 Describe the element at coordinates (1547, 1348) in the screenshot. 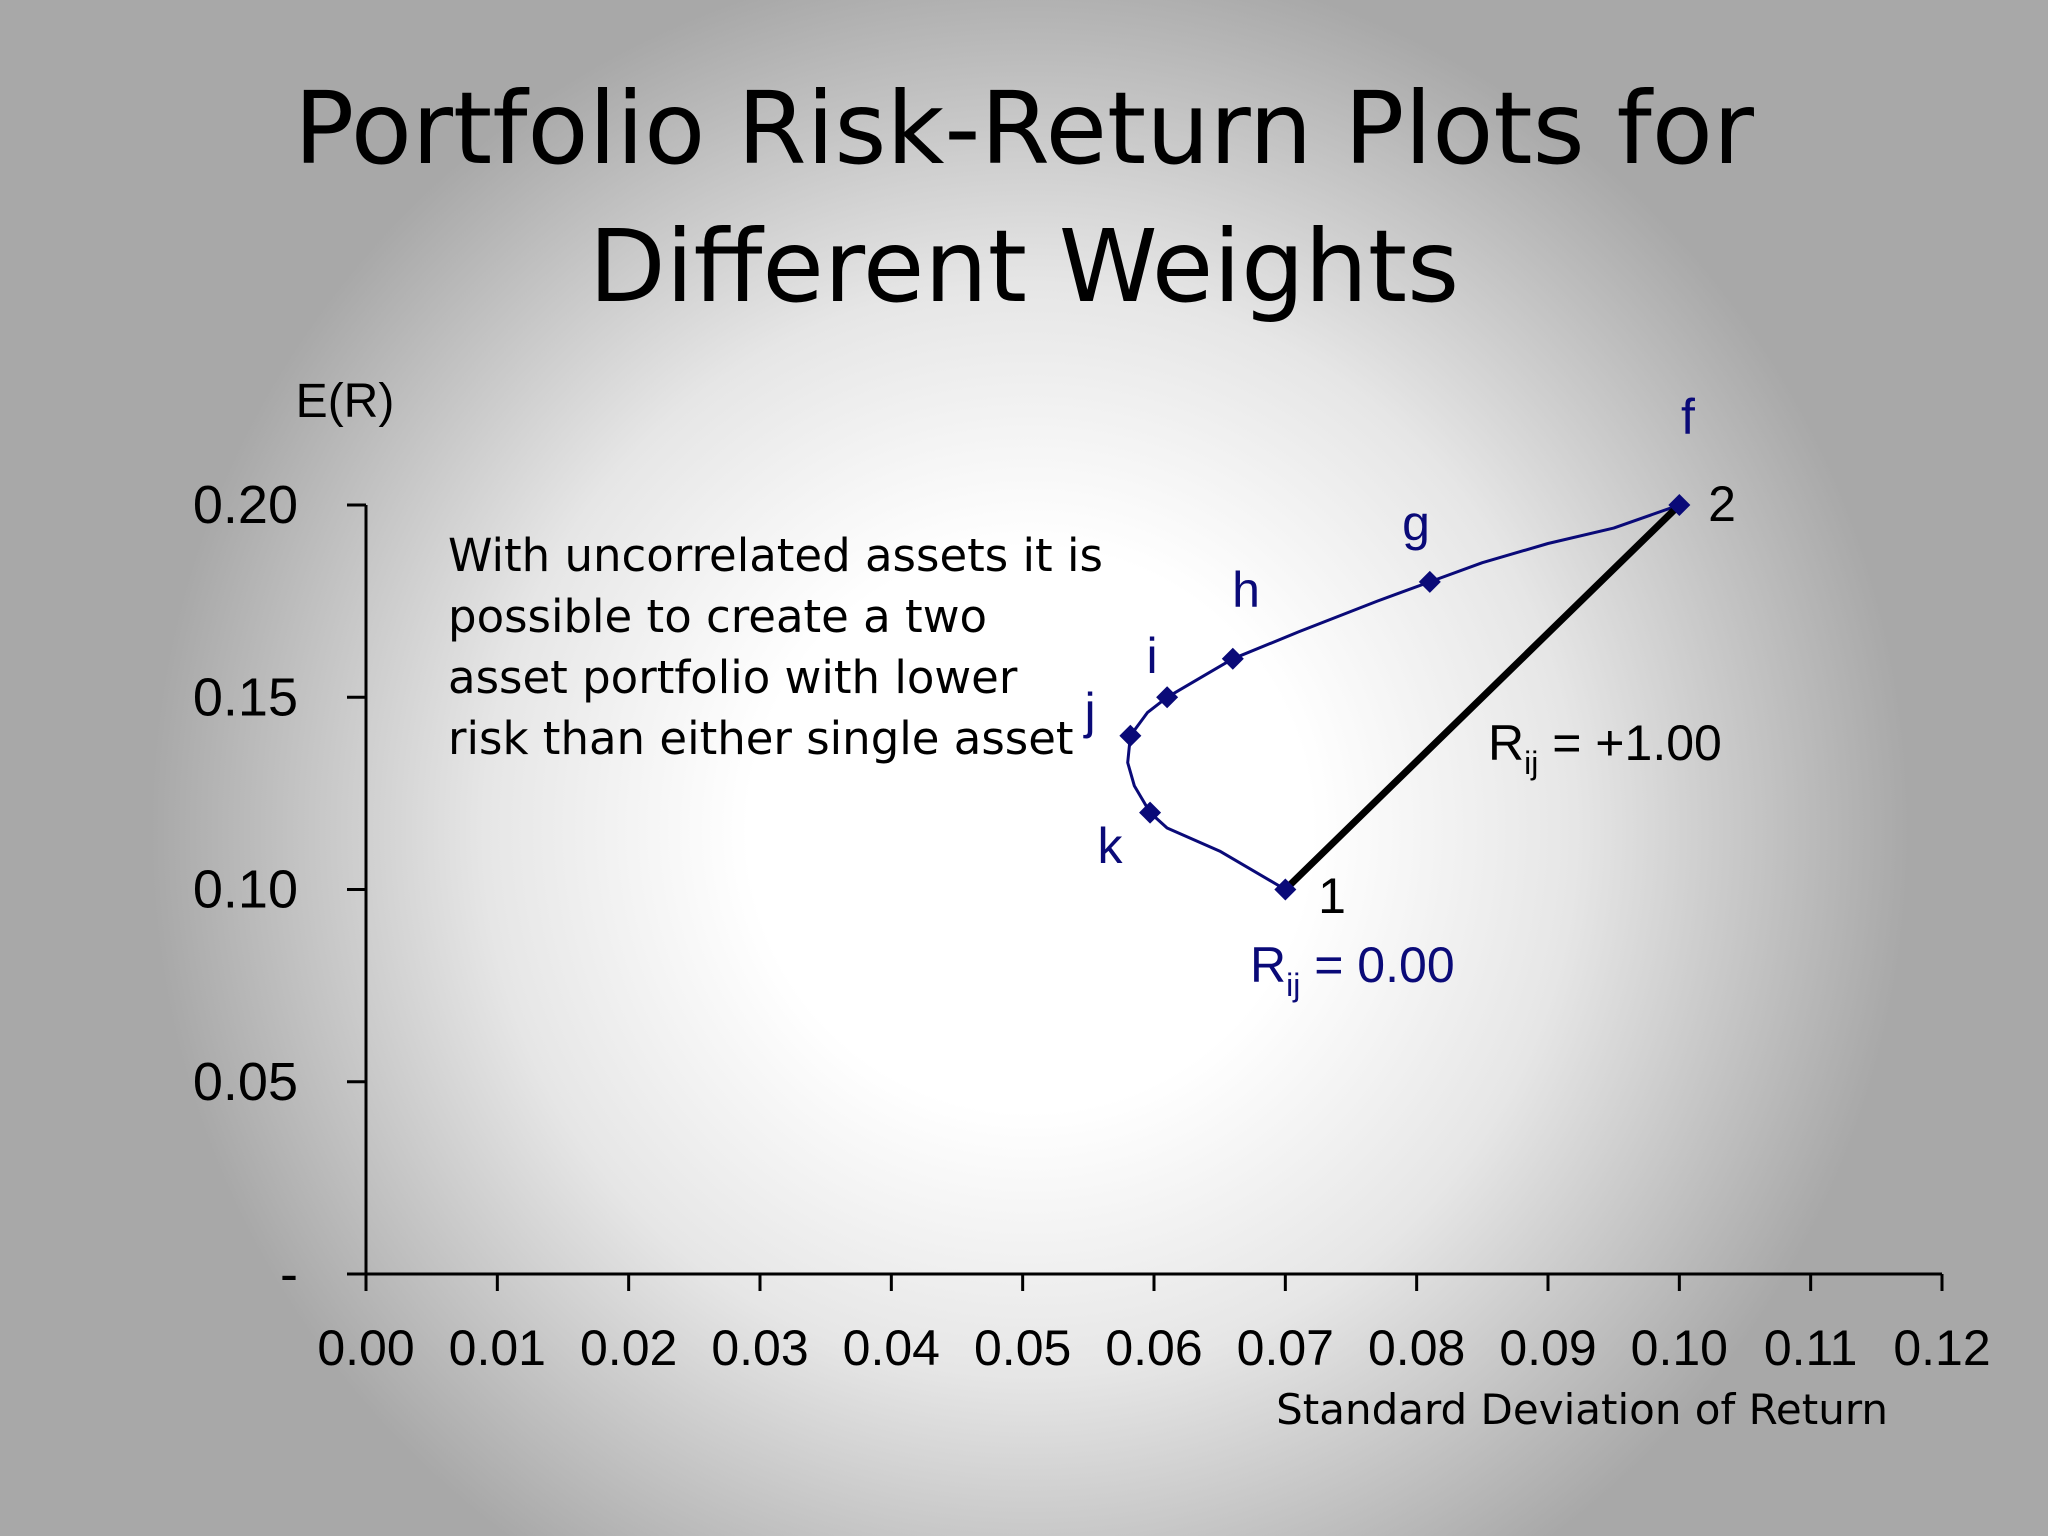

I see `x-tick-label: 0.09` at that location.